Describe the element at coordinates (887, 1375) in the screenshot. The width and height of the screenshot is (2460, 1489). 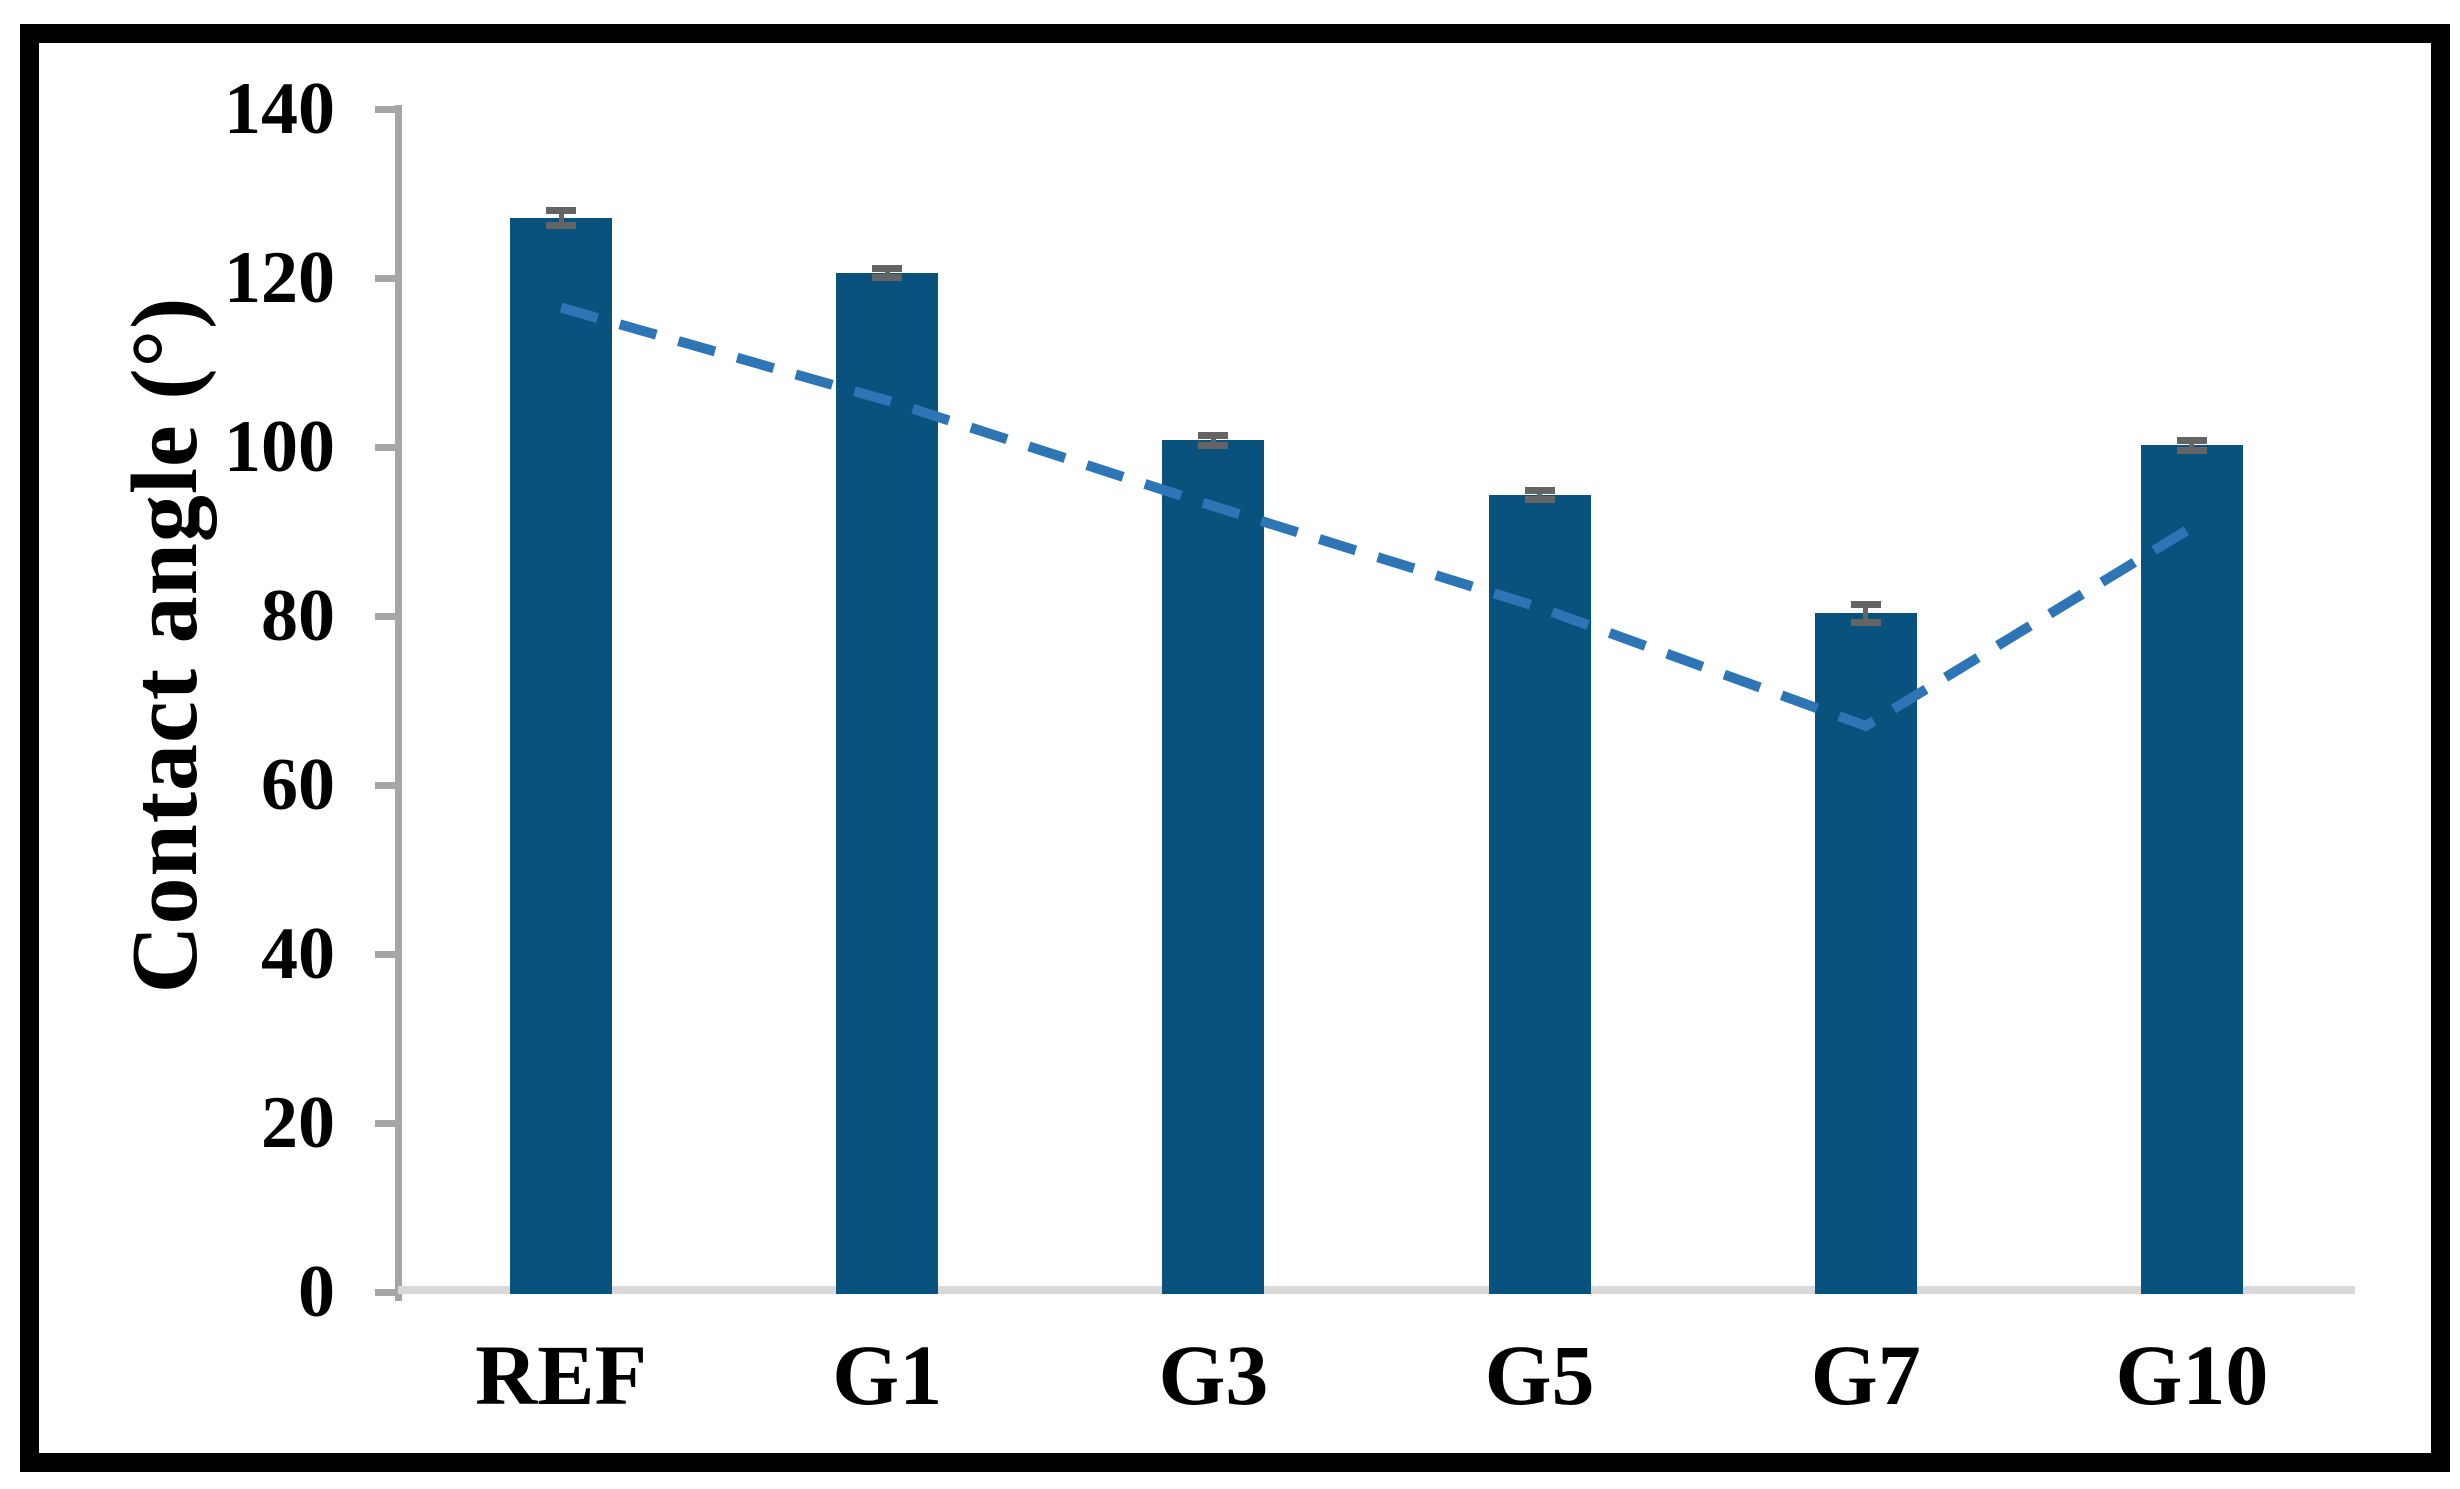
I see `x-category-label: G1` at that location.